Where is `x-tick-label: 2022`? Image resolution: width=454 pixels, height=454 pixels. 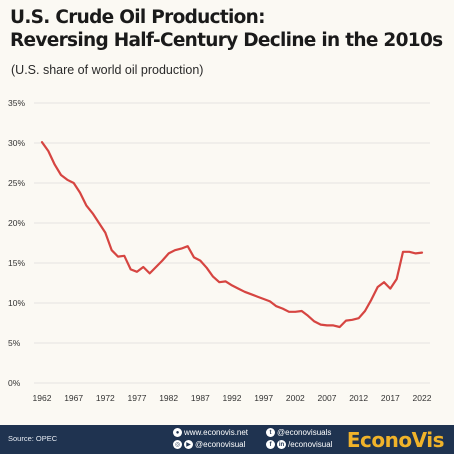
x-tick-label: 2022 is located at coordinates (422, 398).